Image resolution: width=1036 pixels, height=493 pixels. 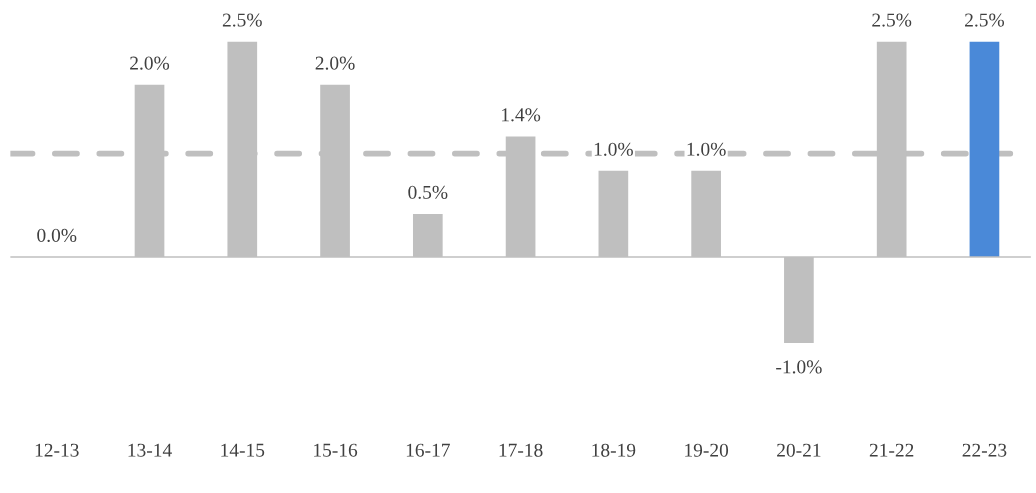 What do you see at coordinates (521, 450) in the screenshot?
I see `x-tick-label: 17-18` at bounding box center [521, 450].